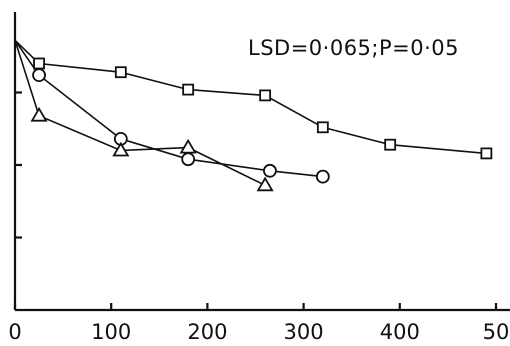 Image resolution: width=510 pixels, height=346 pixels. What do you see at coordinates (496, 332) in the screenshot?
I see `x-tick-label: 50` at bounding box center [496, 332].